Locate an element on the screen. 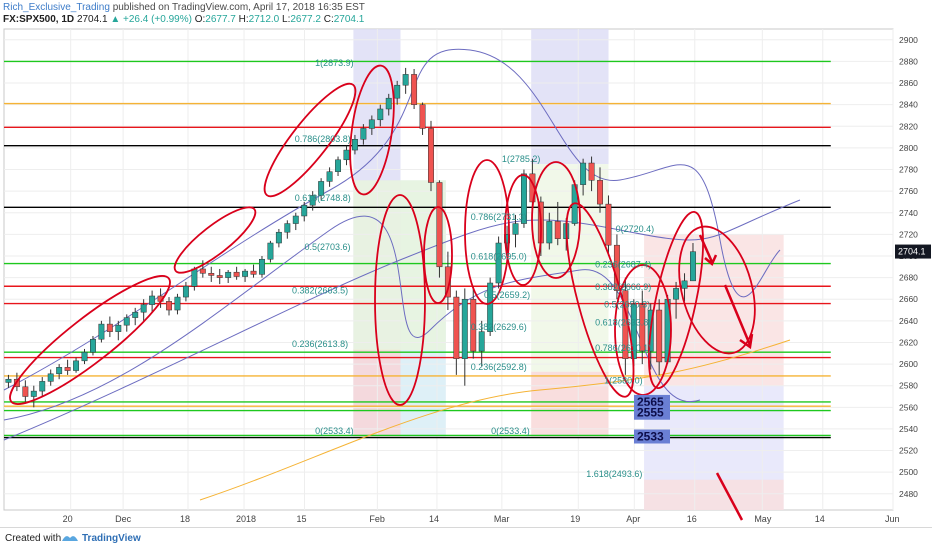 The height and width of the screenshot is (550, 932). last-price-label: 2704.1 is located at coordinates (912, 252).